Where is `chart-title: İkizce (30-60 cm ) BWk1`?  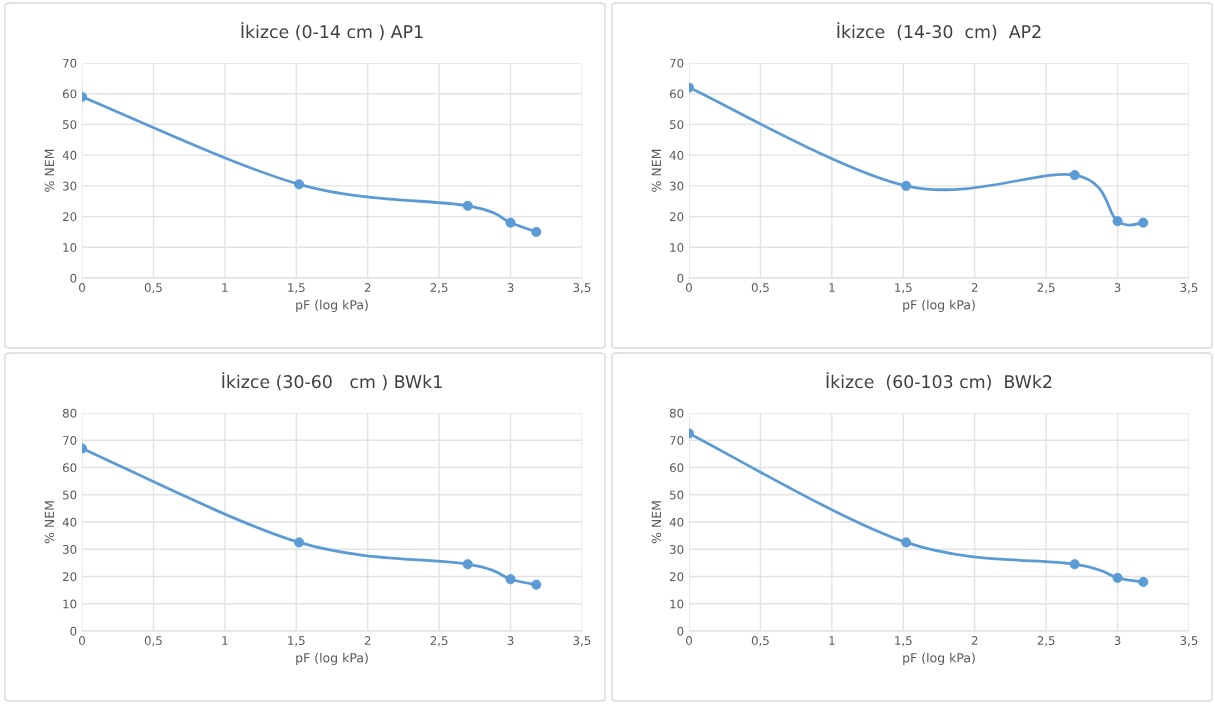 chart-title: İkizce (30-60 cm ) BWk1 is located at coordinates (332, 381).